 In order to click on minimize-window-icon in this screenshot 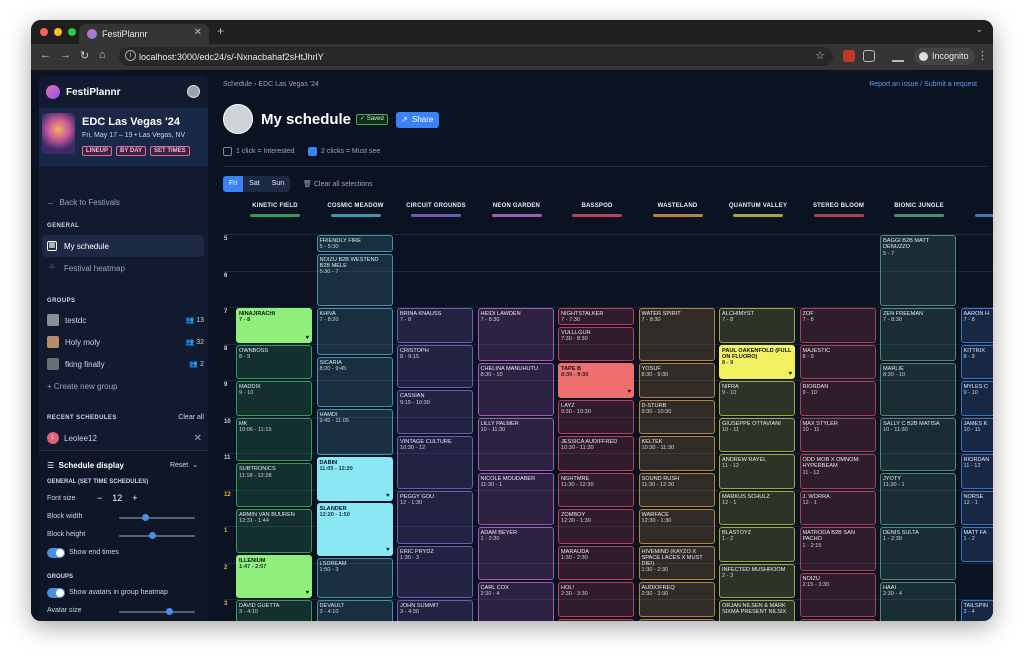, I will do `click(58, 32)`.